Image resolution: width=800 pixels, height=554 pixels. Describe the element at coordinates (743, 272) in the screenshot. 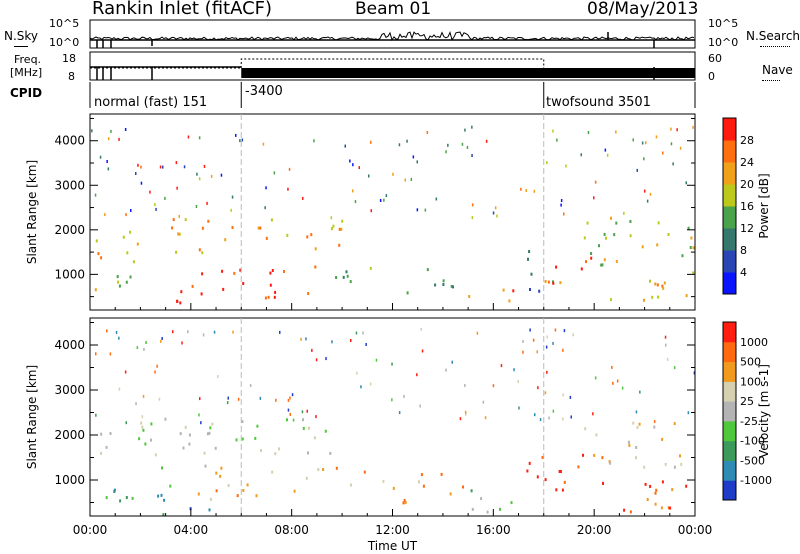

I see `colorbar-tick-label: 4` at that location.